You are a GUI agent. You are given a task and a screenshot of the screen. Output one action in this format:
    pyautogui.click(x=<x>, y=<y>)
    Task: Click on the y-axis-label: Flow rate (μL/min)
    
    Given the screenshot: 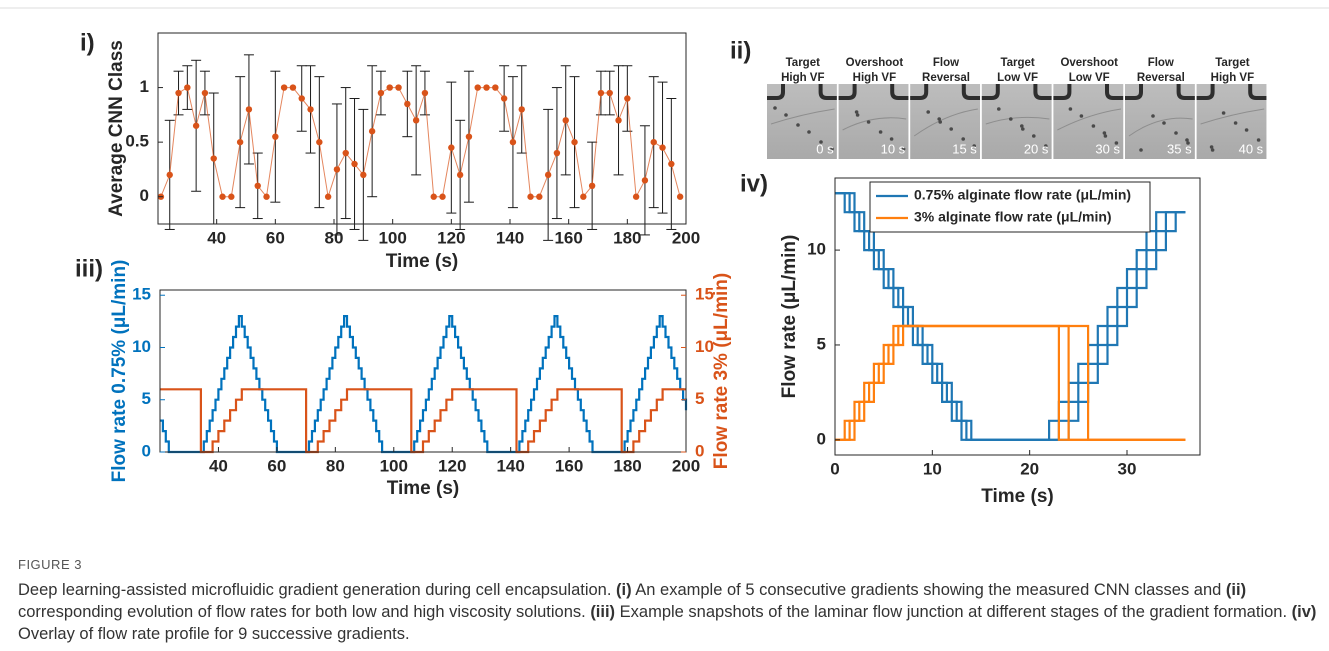 What is the action you would take?
    pyautogui.click(x=789, y=317)
    